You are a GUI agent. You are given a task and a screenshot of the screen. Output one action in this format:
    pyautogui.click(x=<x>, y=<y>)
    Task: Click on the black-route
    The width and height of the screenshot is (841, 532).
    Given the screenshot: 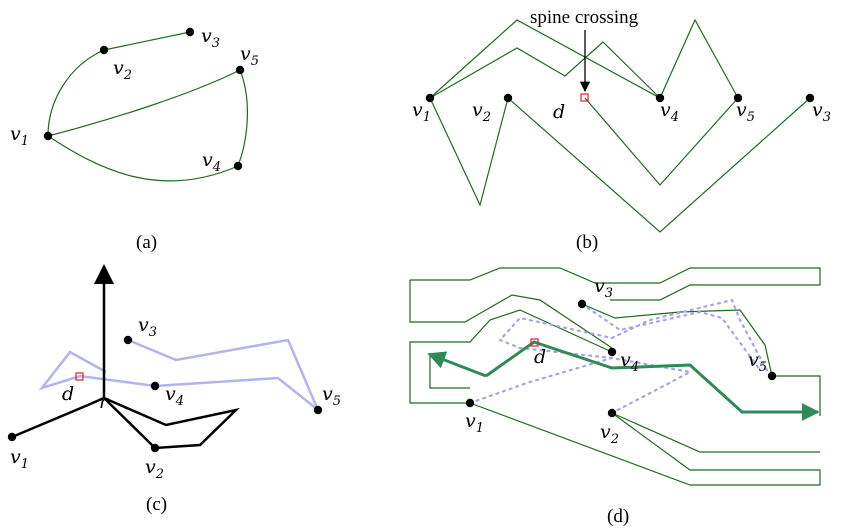 What is the action you would take?
    pyautogui.click(x=125, y=423)
    